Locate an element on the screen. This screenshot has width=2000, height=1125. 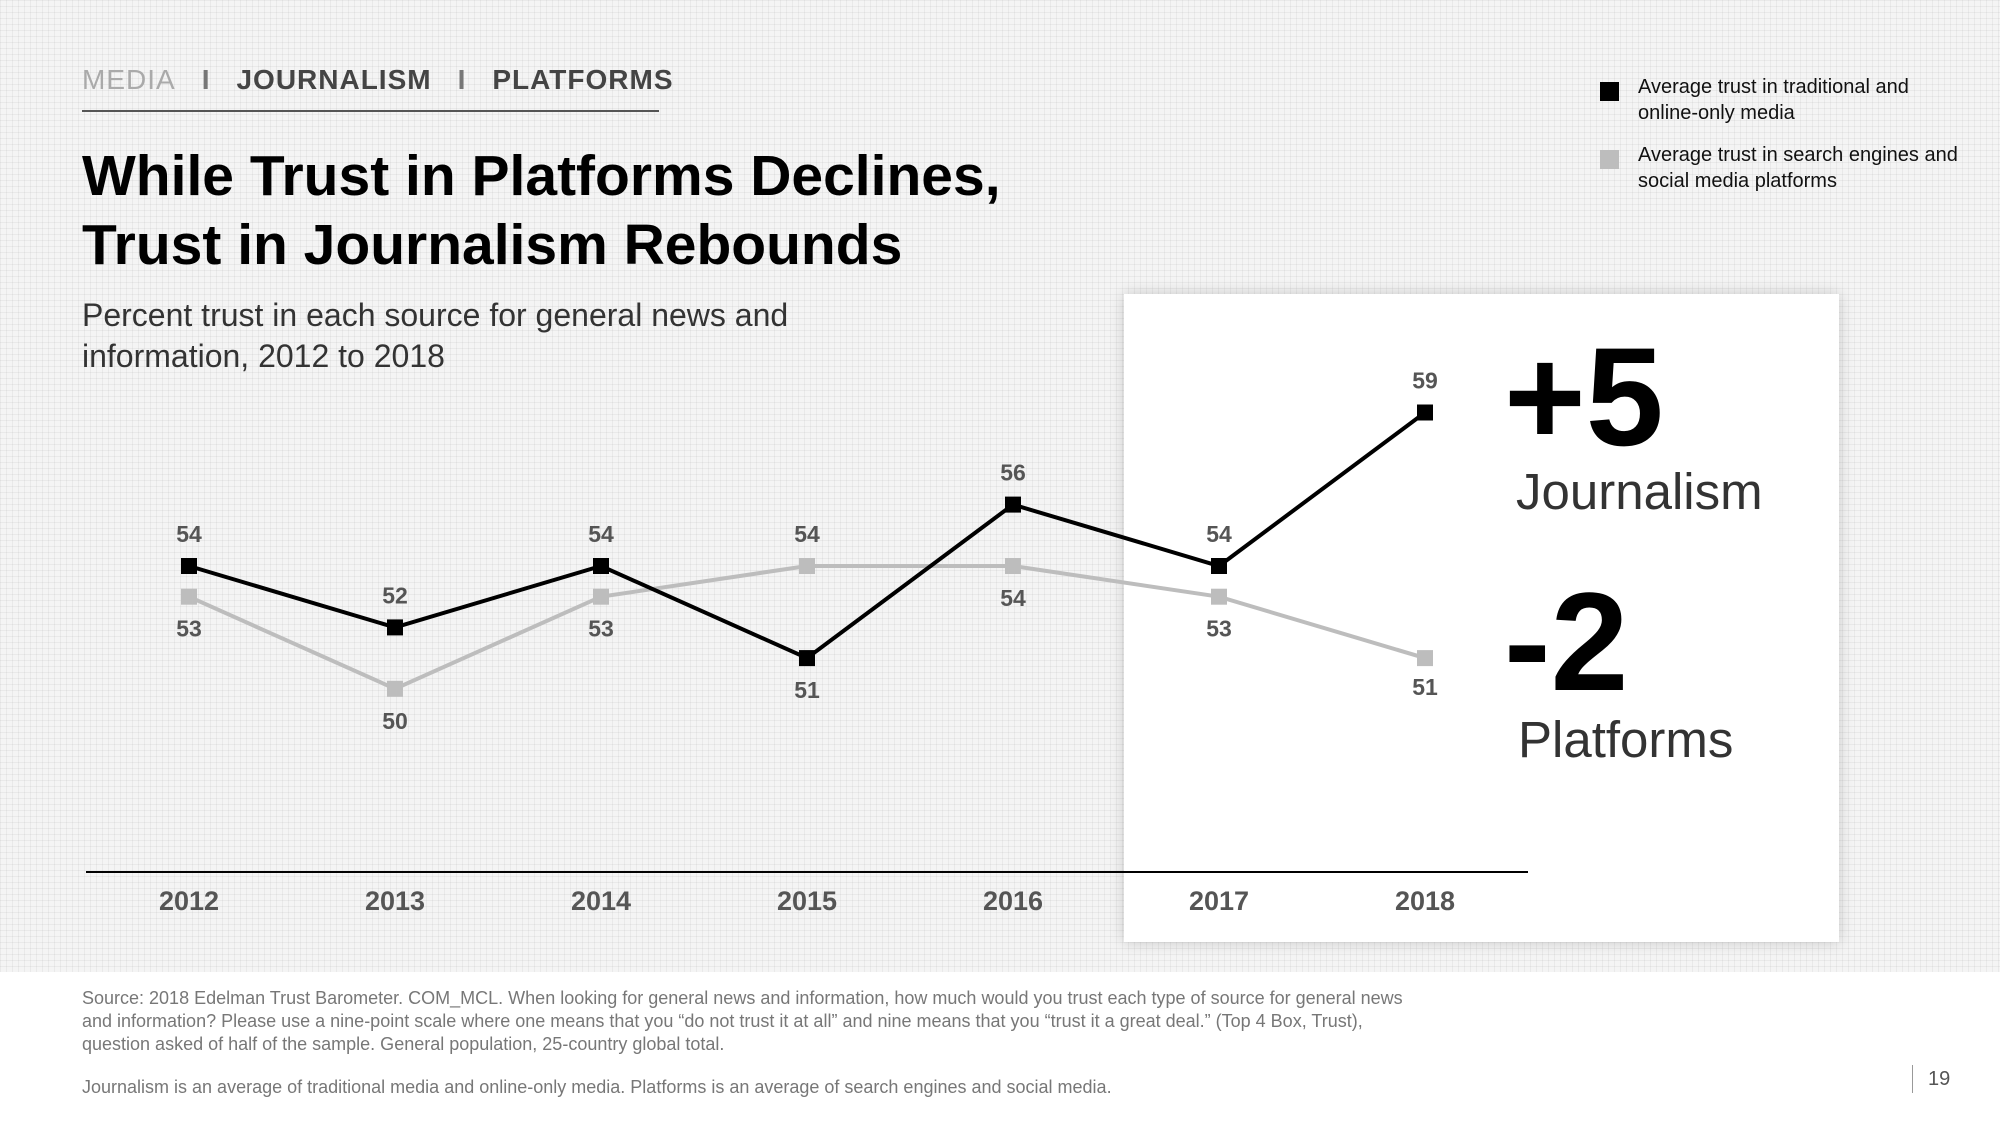
x-tick-label: 2014 is located at coordinates (601, 901).